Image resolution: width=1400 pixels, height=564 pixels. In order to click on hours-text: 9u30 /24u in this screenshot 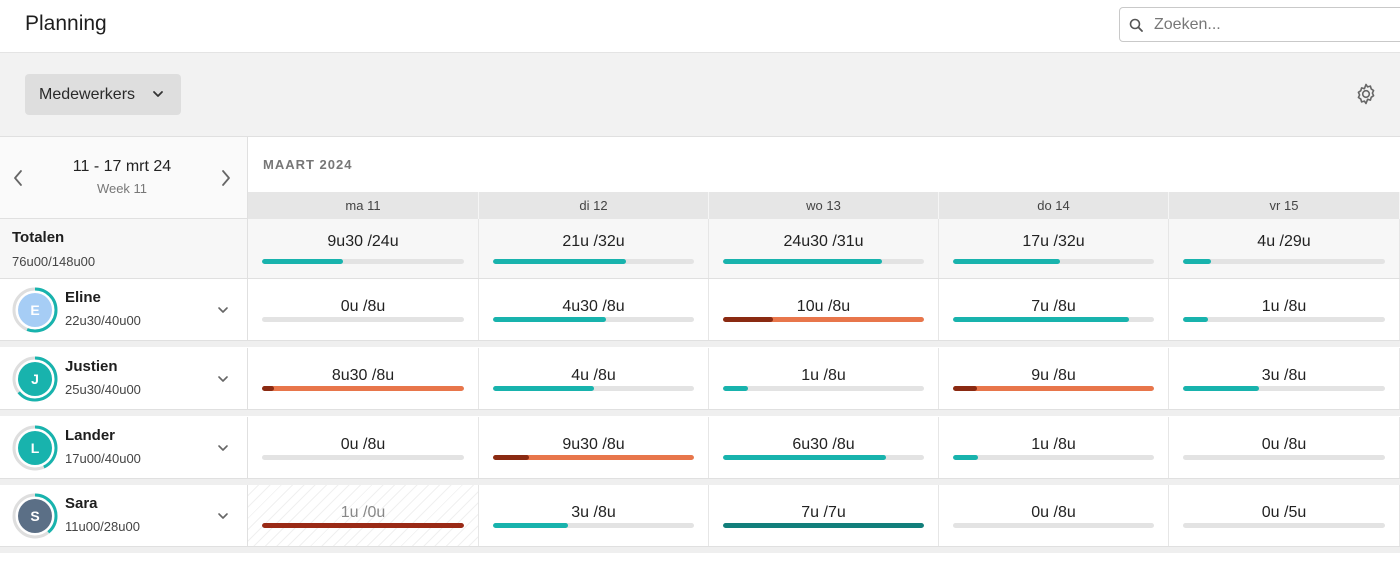, I will do `click(363, 241)`.